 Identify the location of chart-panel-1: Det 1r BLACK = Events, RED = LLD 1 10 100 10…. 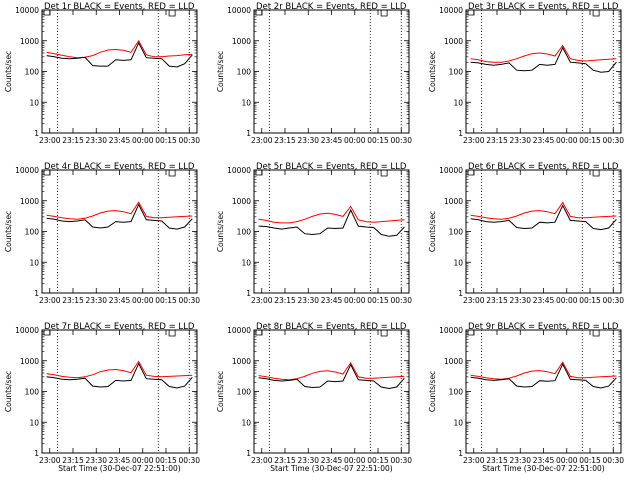
(102, 73).